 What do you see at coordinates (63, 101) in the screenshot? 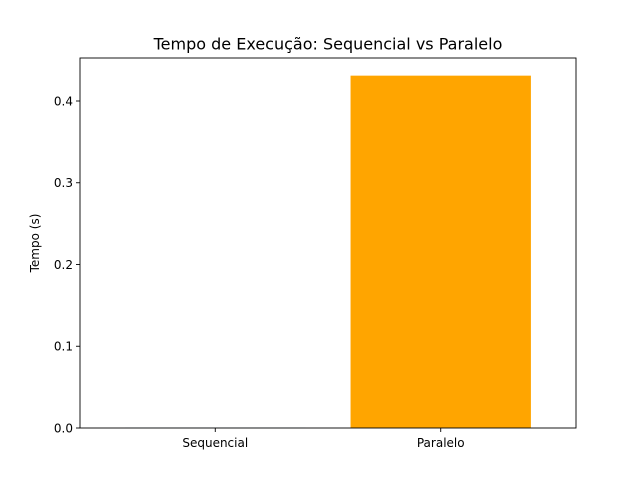
I see `y-tick-label: 0.4` at bounding box center [63, 101].